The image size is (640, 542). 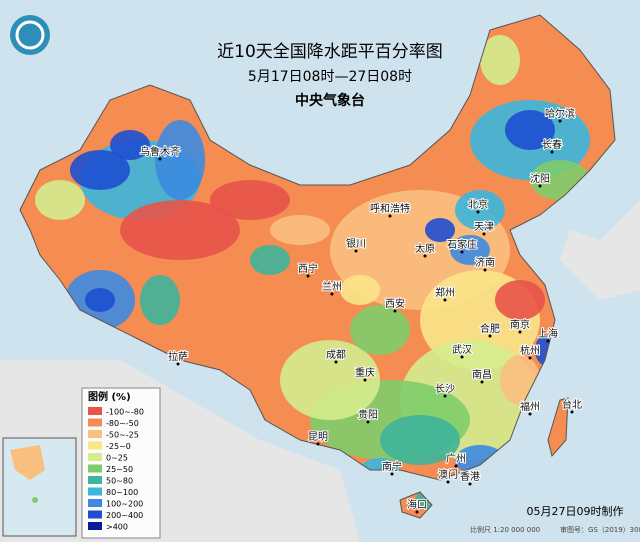 What do you see at coordinates (308, 268) in the screenshot?
I see `city-label: 西宁` at bounding box center [308, 268].